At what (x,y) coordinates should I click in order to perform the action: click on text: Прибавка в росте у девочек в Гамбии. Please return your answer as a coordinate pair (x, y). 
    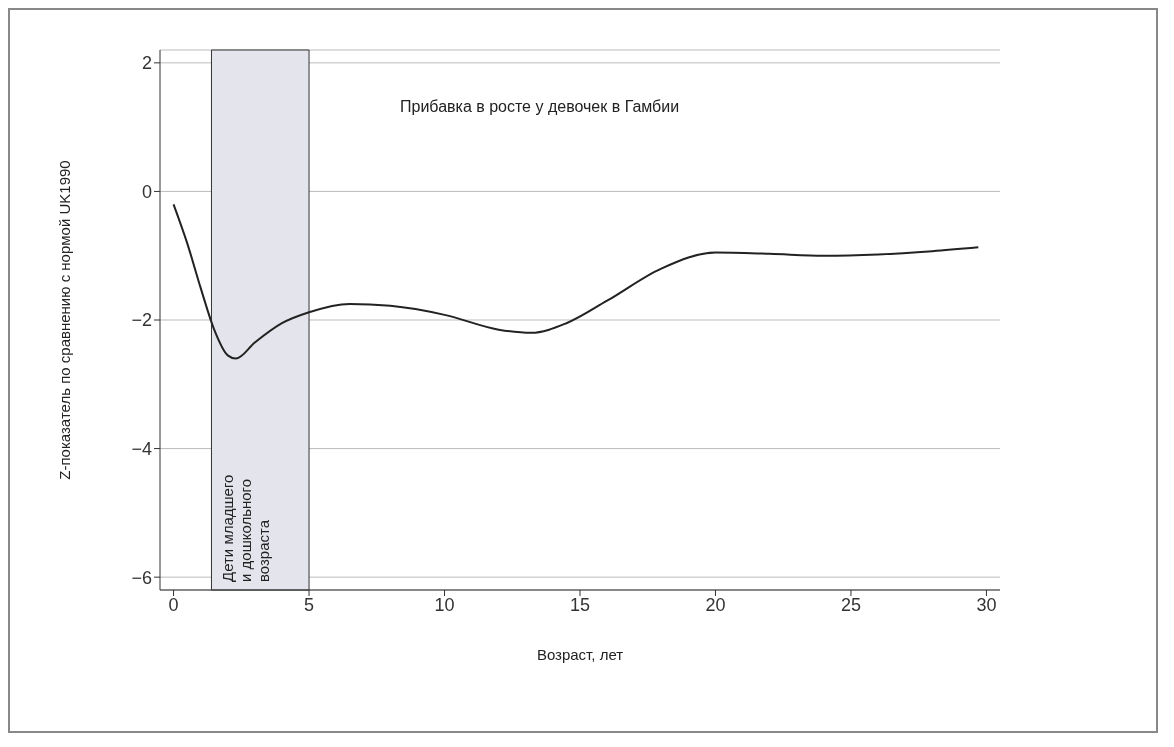
    Looking at the image, I should click on (540, 107).